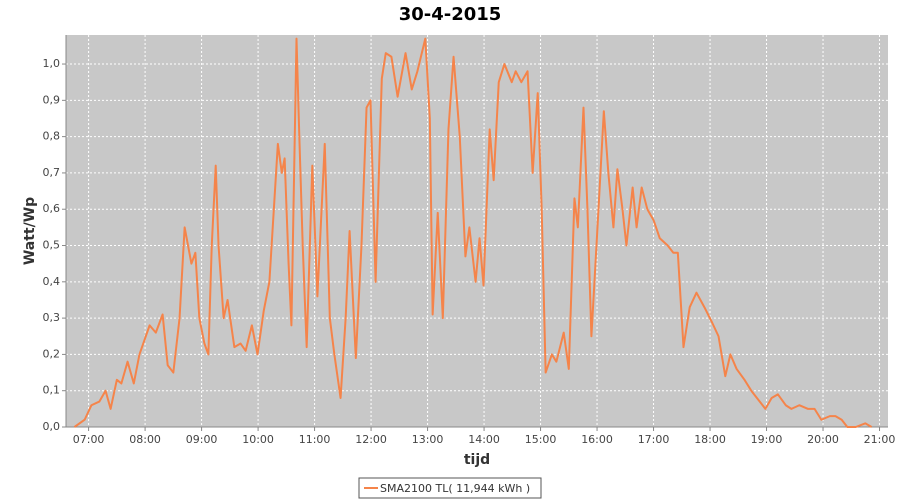 This screenshot has height=500, width=900. I want to click on x-tick-label: 17:00, so click(654, 439).